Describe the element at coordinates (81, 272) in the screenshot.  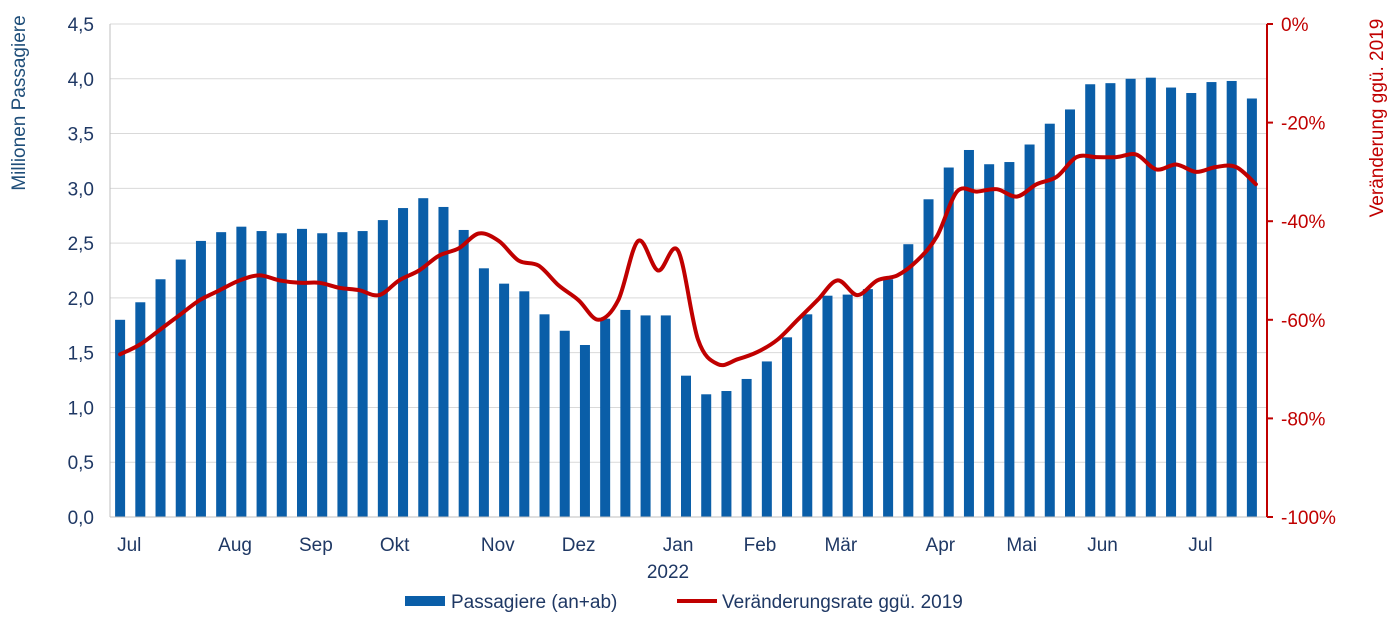
I see `left-axis-ticks: 0,0 0,5 1,0 1,5 2,0 2,5 3,0 3,5 4,0 4,5` at that location.